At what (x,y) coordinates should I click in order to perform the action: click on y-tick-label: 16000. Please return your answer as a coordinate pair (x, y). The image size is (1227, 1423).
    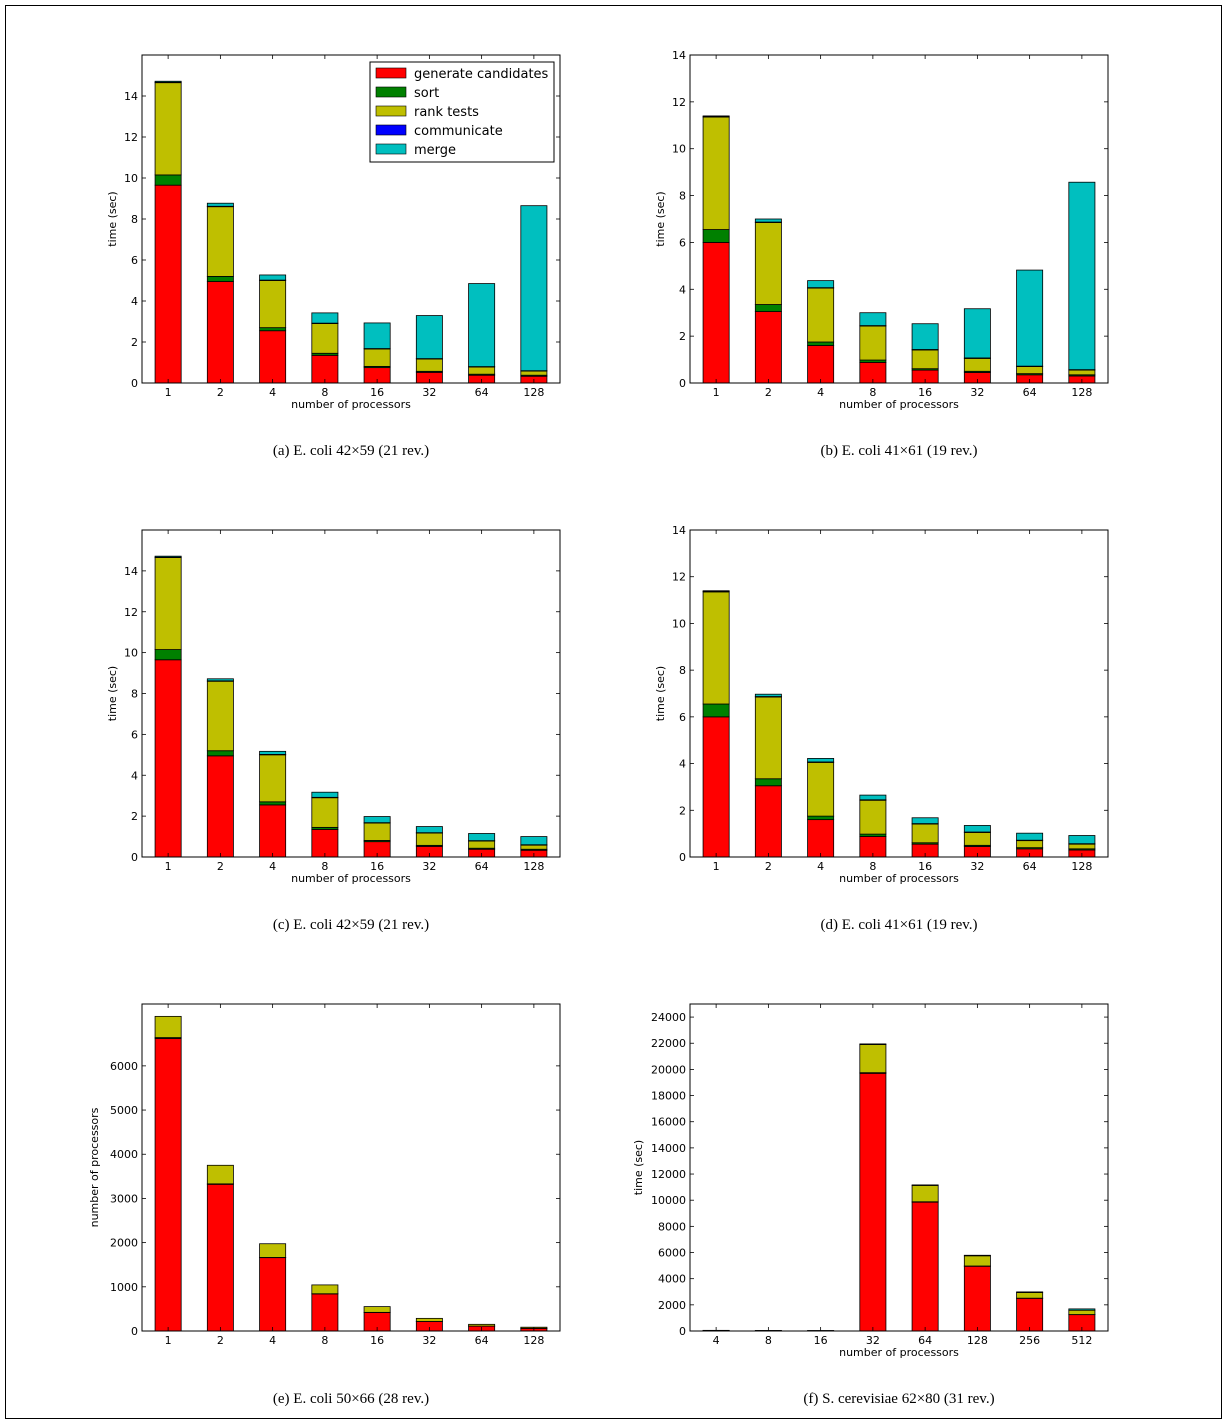
    Looking at the image, I should click on (668, 1122).